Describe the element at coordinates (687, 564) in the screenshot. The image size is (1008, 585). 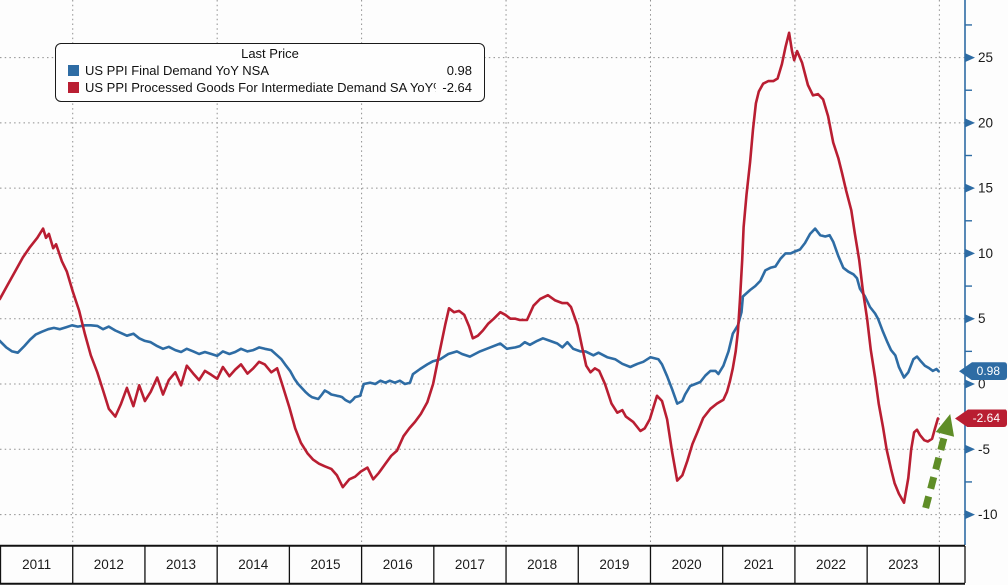
I see `x-axis-year-label: 2020` at that location.